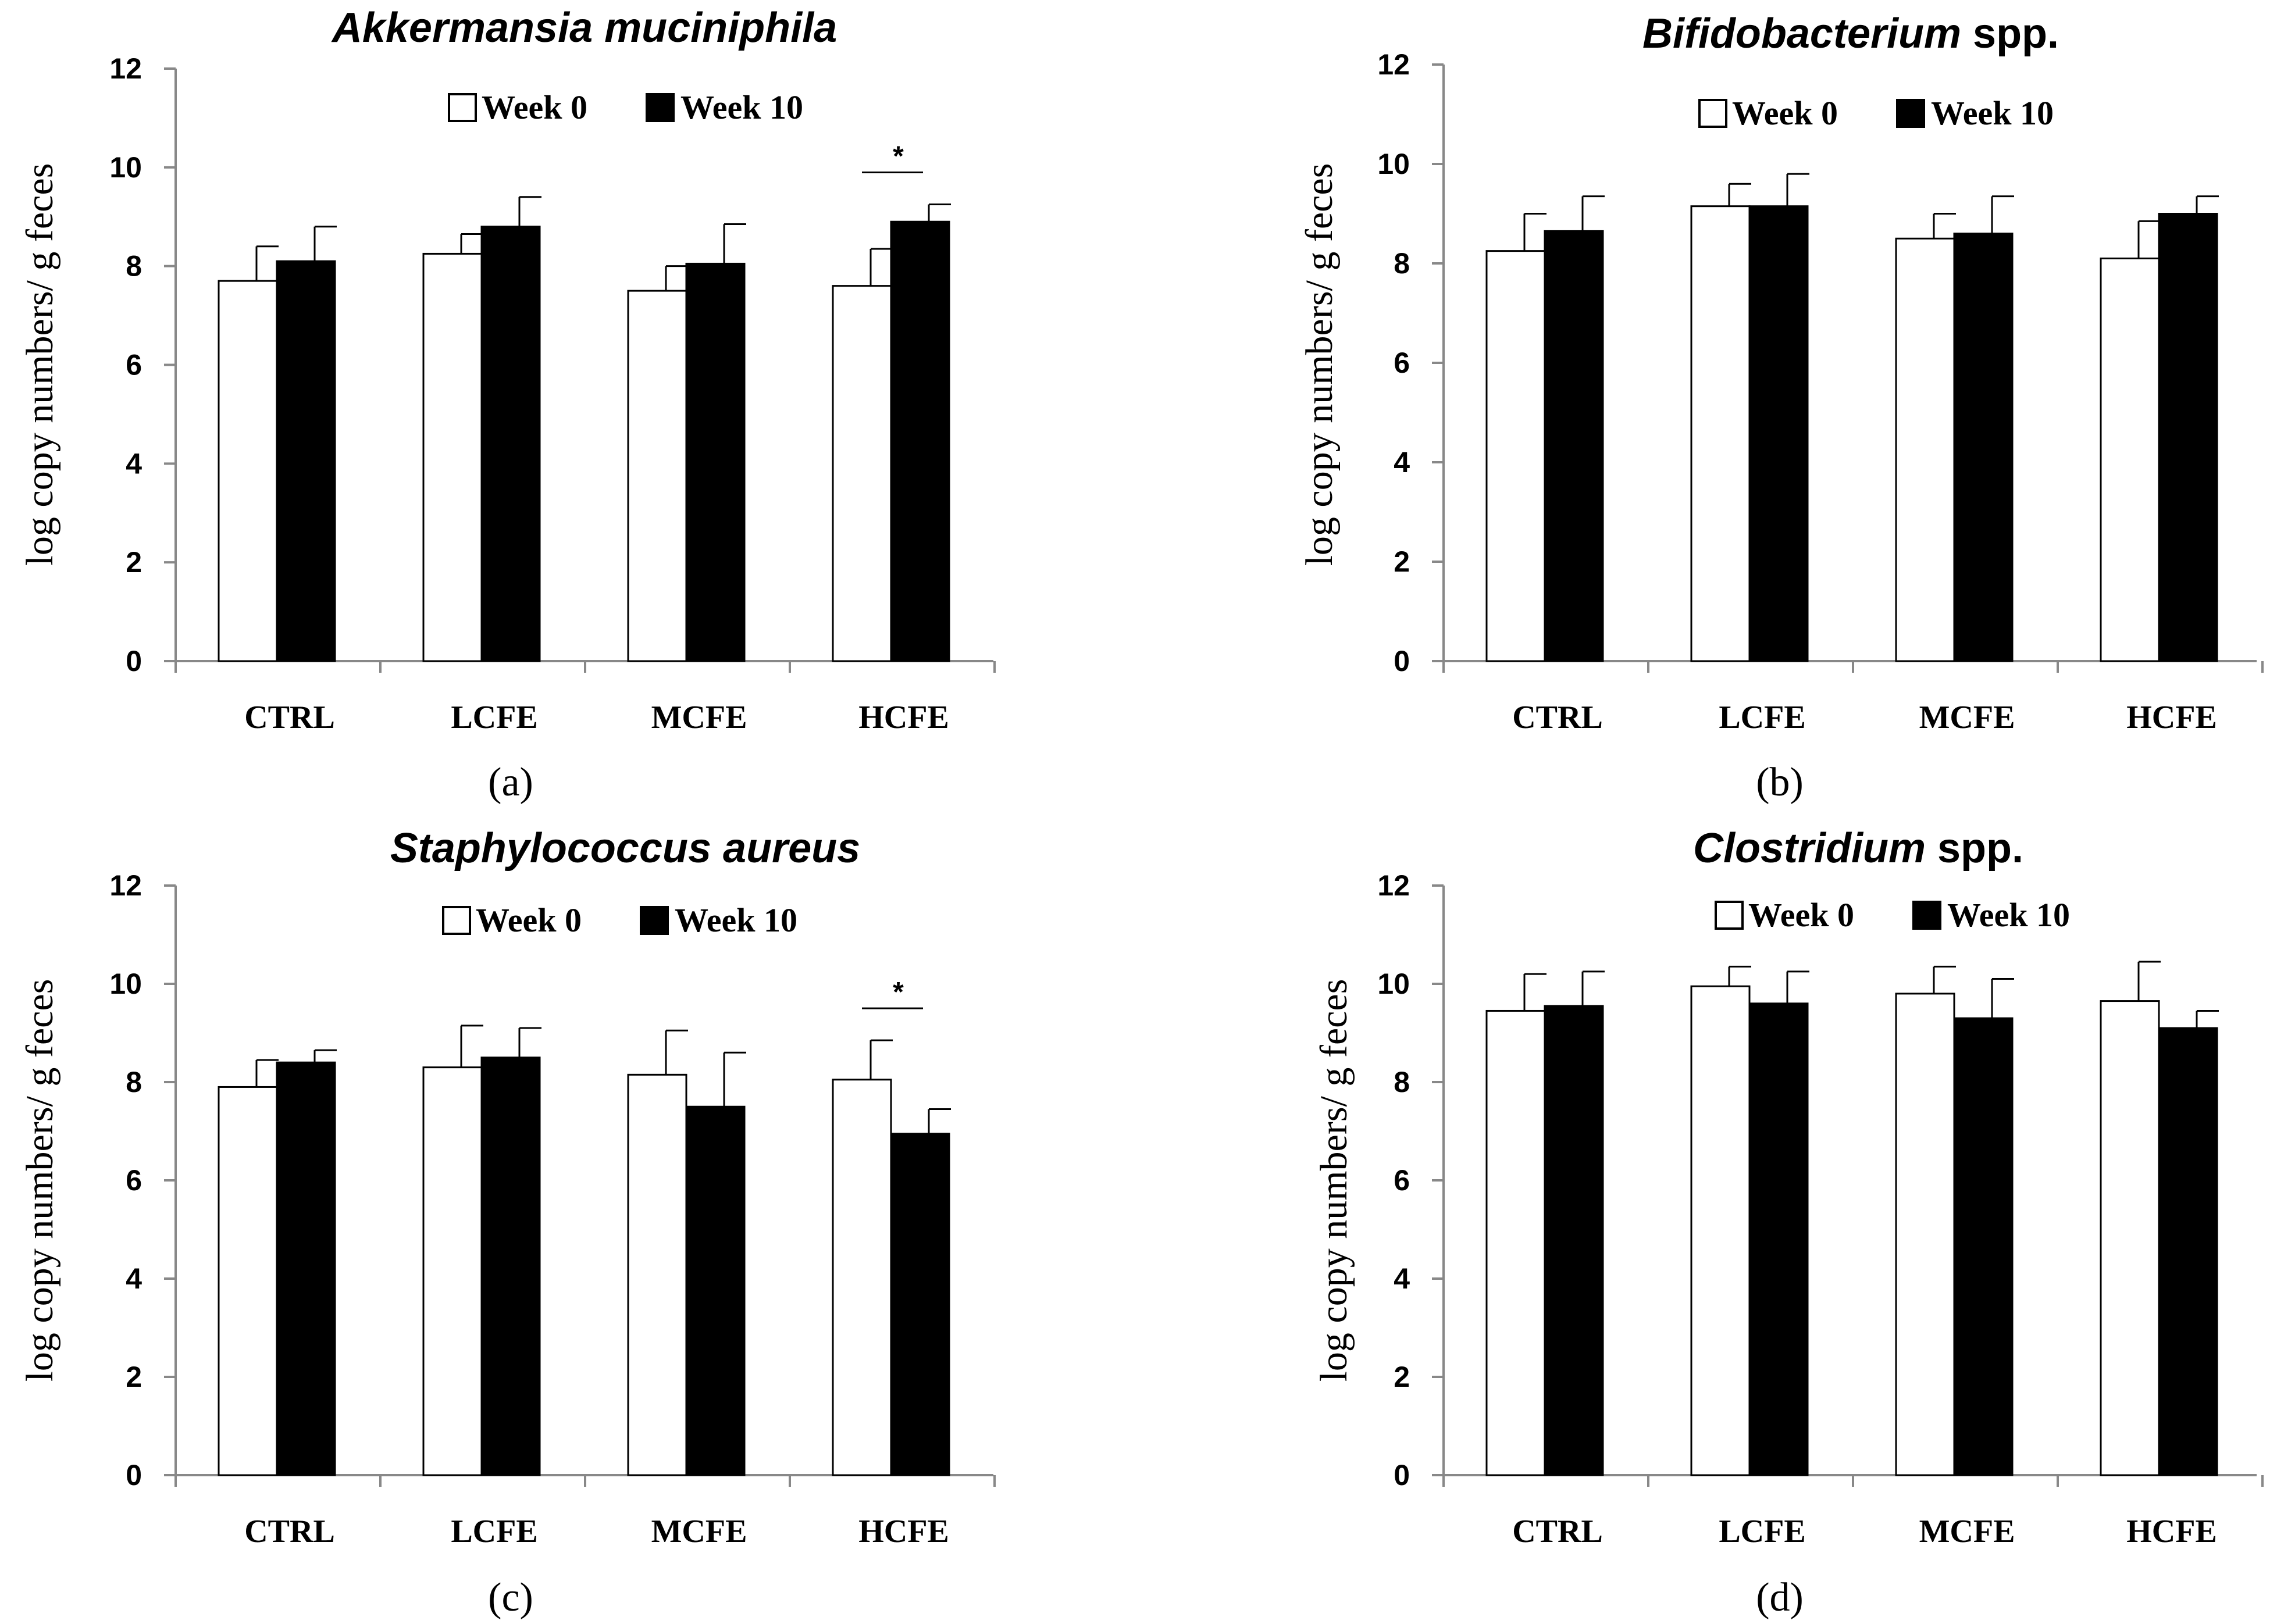 This screenshot has height=1624, width=2277. Describe the element at coordinates (1809, 848) in the screenshot. I see `chart-title-italic: Clostridium` at that location.